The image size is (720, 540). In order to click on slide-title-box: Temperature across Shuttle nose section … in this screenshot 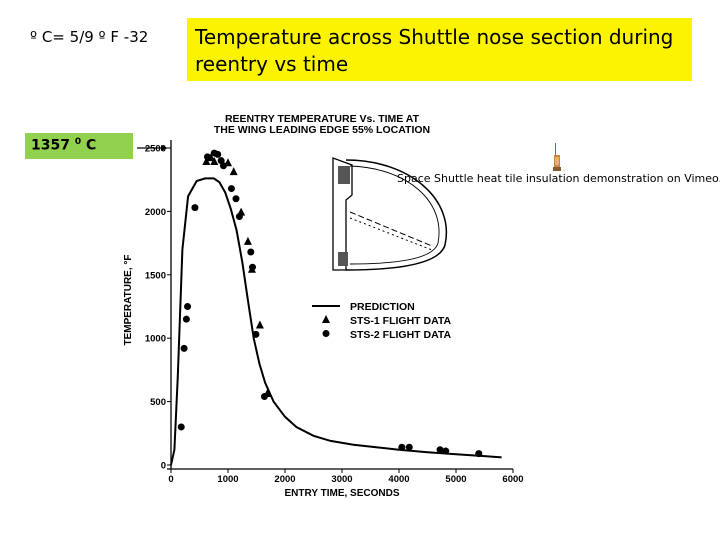, I will do `click(439, 49)`.